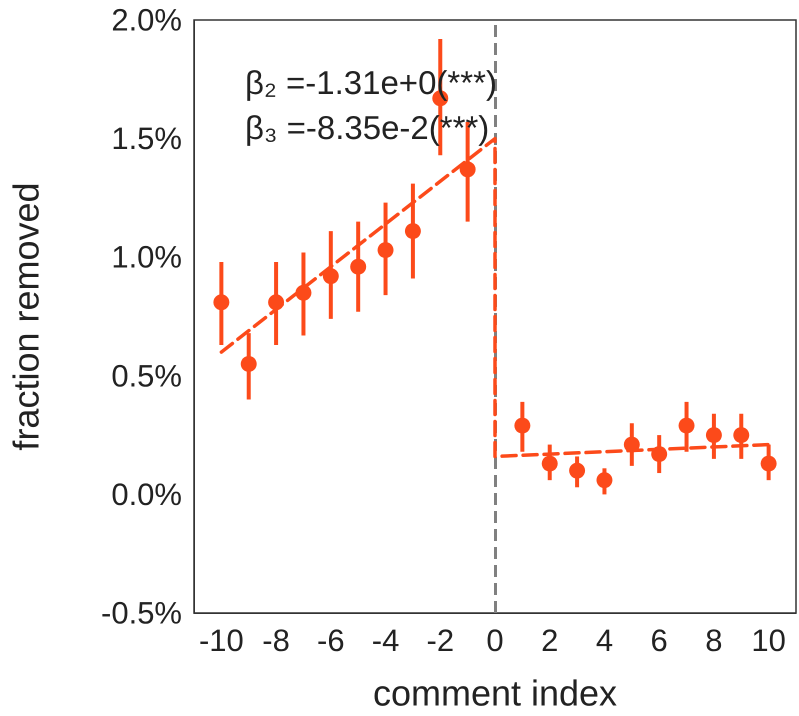 Image resolution: width=799 pixels, height=716 pixels. I want to click on x-tick-label: -10, so click(221, 640).